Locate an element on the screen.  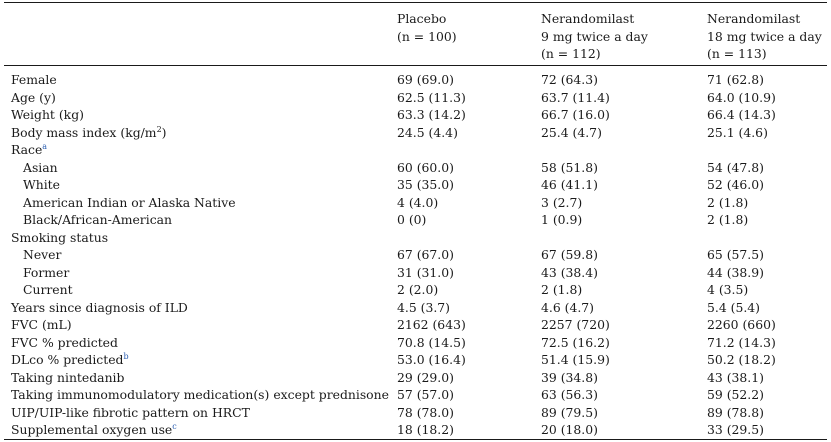
row-label-text: White is located at coordinates (41, 184).